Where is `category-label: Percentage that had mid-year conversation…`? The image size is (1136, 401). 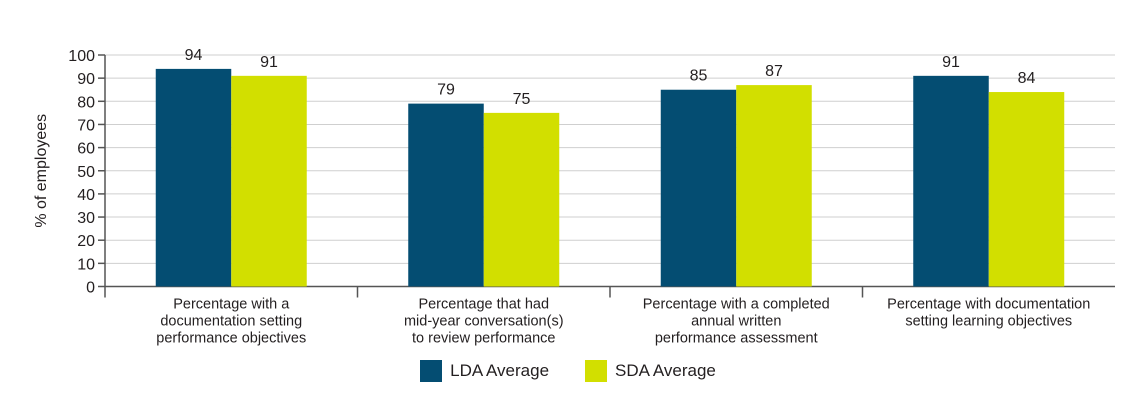
category-label: Percentage that had mid-year conversation… is located at coordinates (484, 322).